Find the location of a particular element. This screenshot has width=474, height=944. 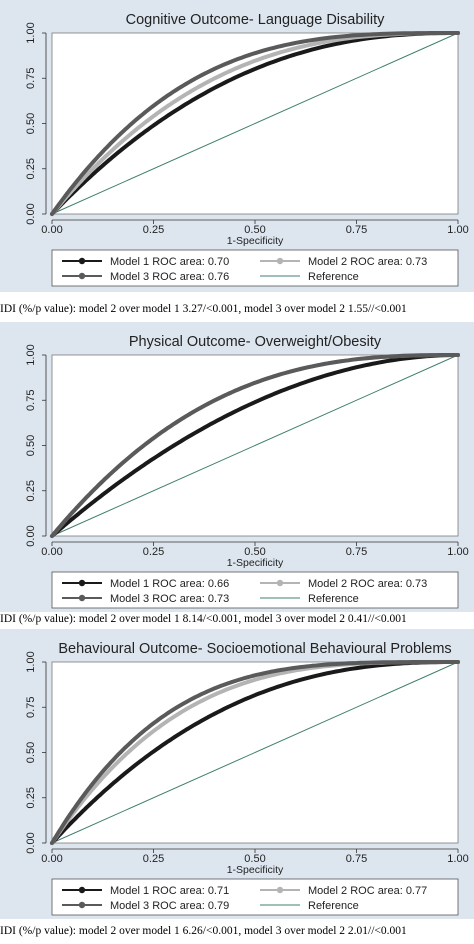

legend-label: Model 2 ROC area: 0.77 is located at coordinates (367, 891).